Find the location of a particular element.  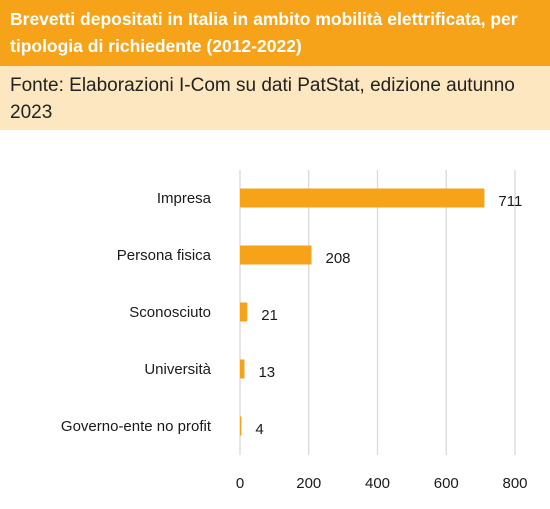

category-label: Governo-ente no profit is located at coordinates (136, 426).